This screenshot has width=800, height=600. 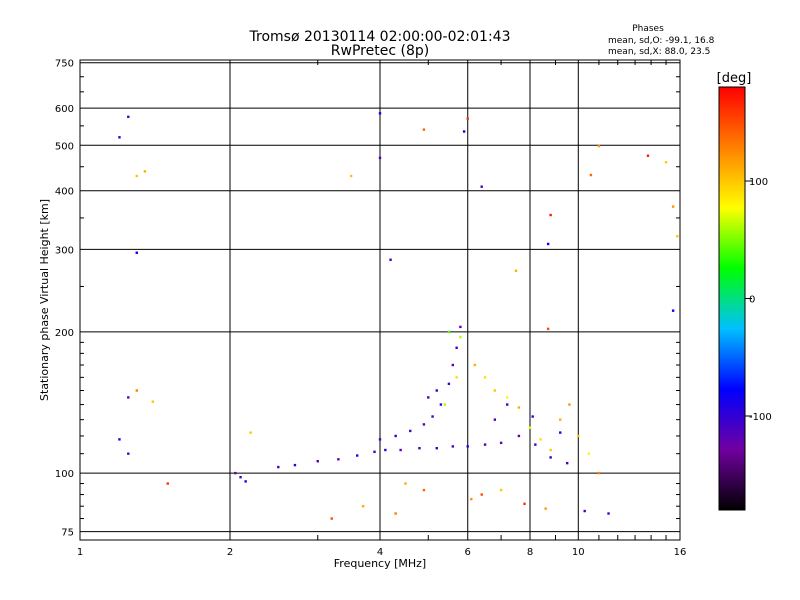 I want to click on y-tick-label: 75, so click(x=67, y=533).